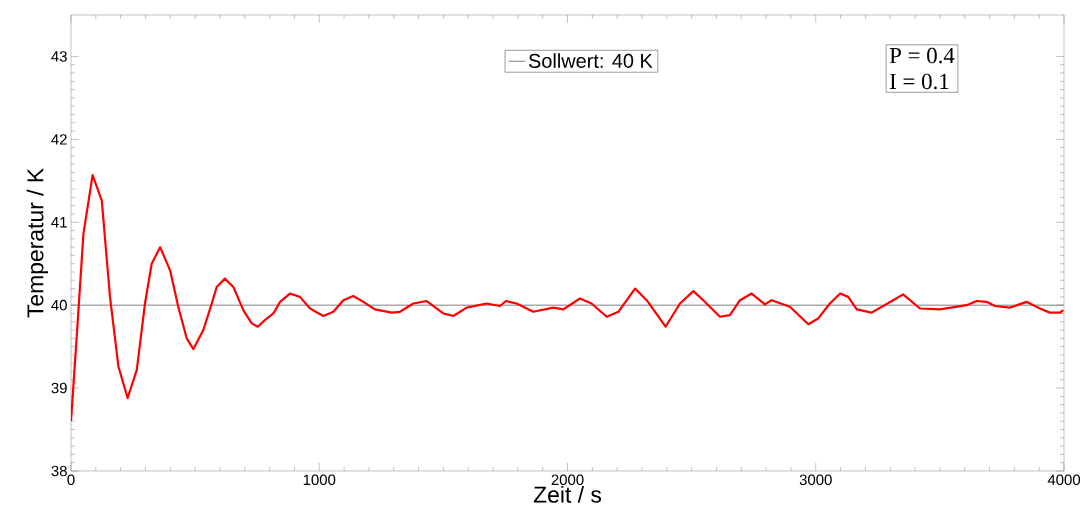 This screenshot has width=1086, height=530. Describe the element at coordinates (567, 480) in the screenshot. I see `x-tick-label: 2000` at that location.